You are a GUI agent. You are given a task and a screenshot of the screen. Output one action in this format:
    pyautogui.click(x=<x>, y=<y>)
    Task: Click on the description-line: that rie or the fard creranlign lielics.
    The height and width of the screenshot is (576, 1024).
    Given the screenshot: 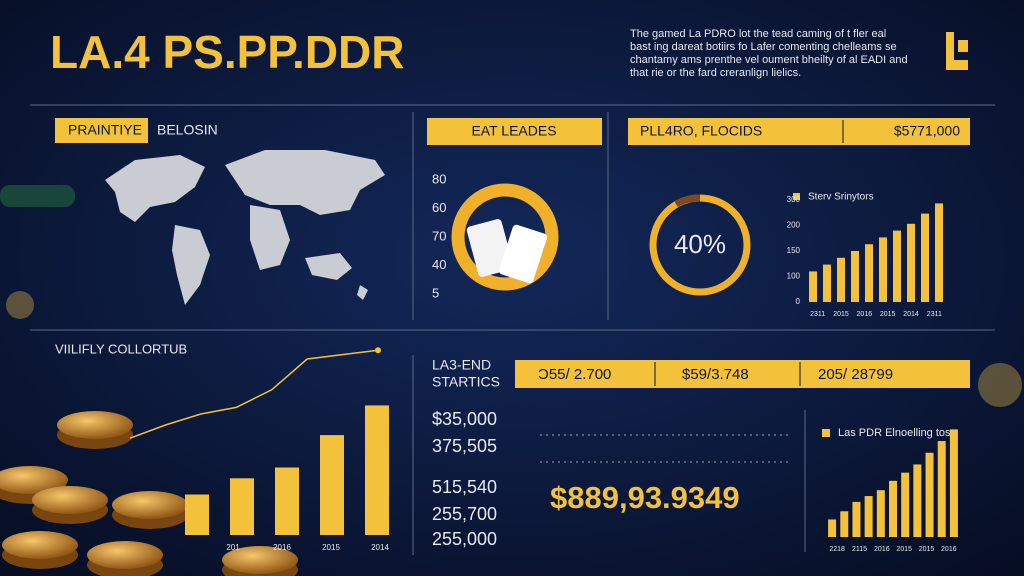 What is the action you would take?
    pyautogui.click(x=715, y=73)
    